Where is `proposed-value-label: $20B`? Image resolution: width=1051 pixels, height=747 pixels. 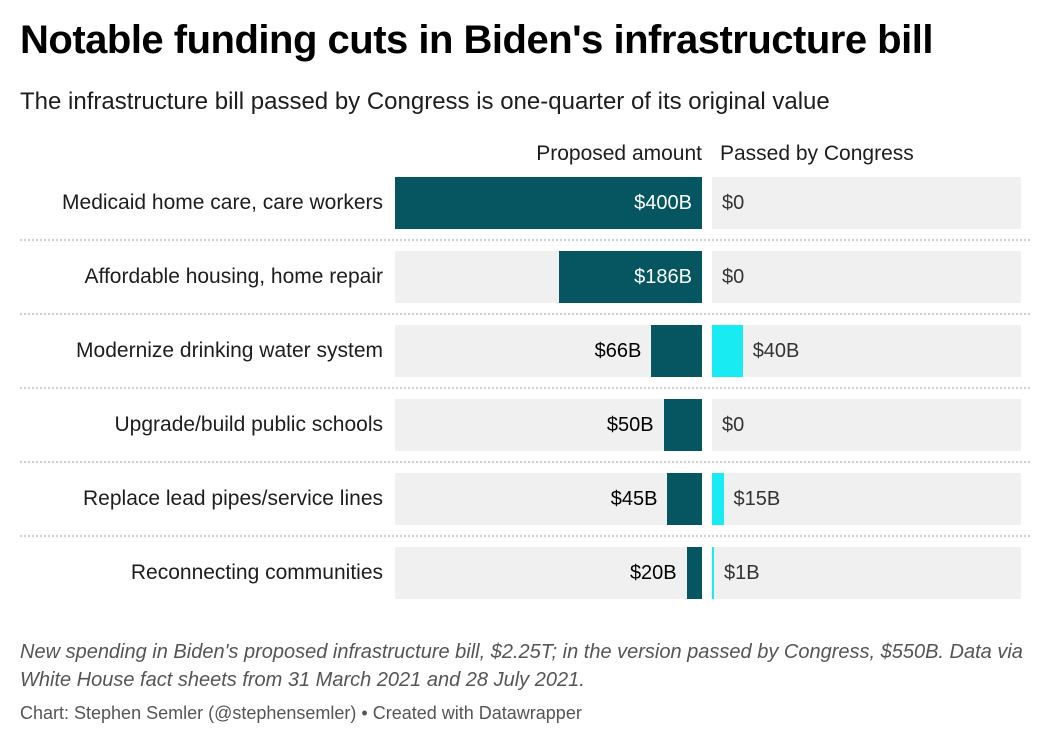
proposed-value-label: $20B is located at coordinates (653, 573).